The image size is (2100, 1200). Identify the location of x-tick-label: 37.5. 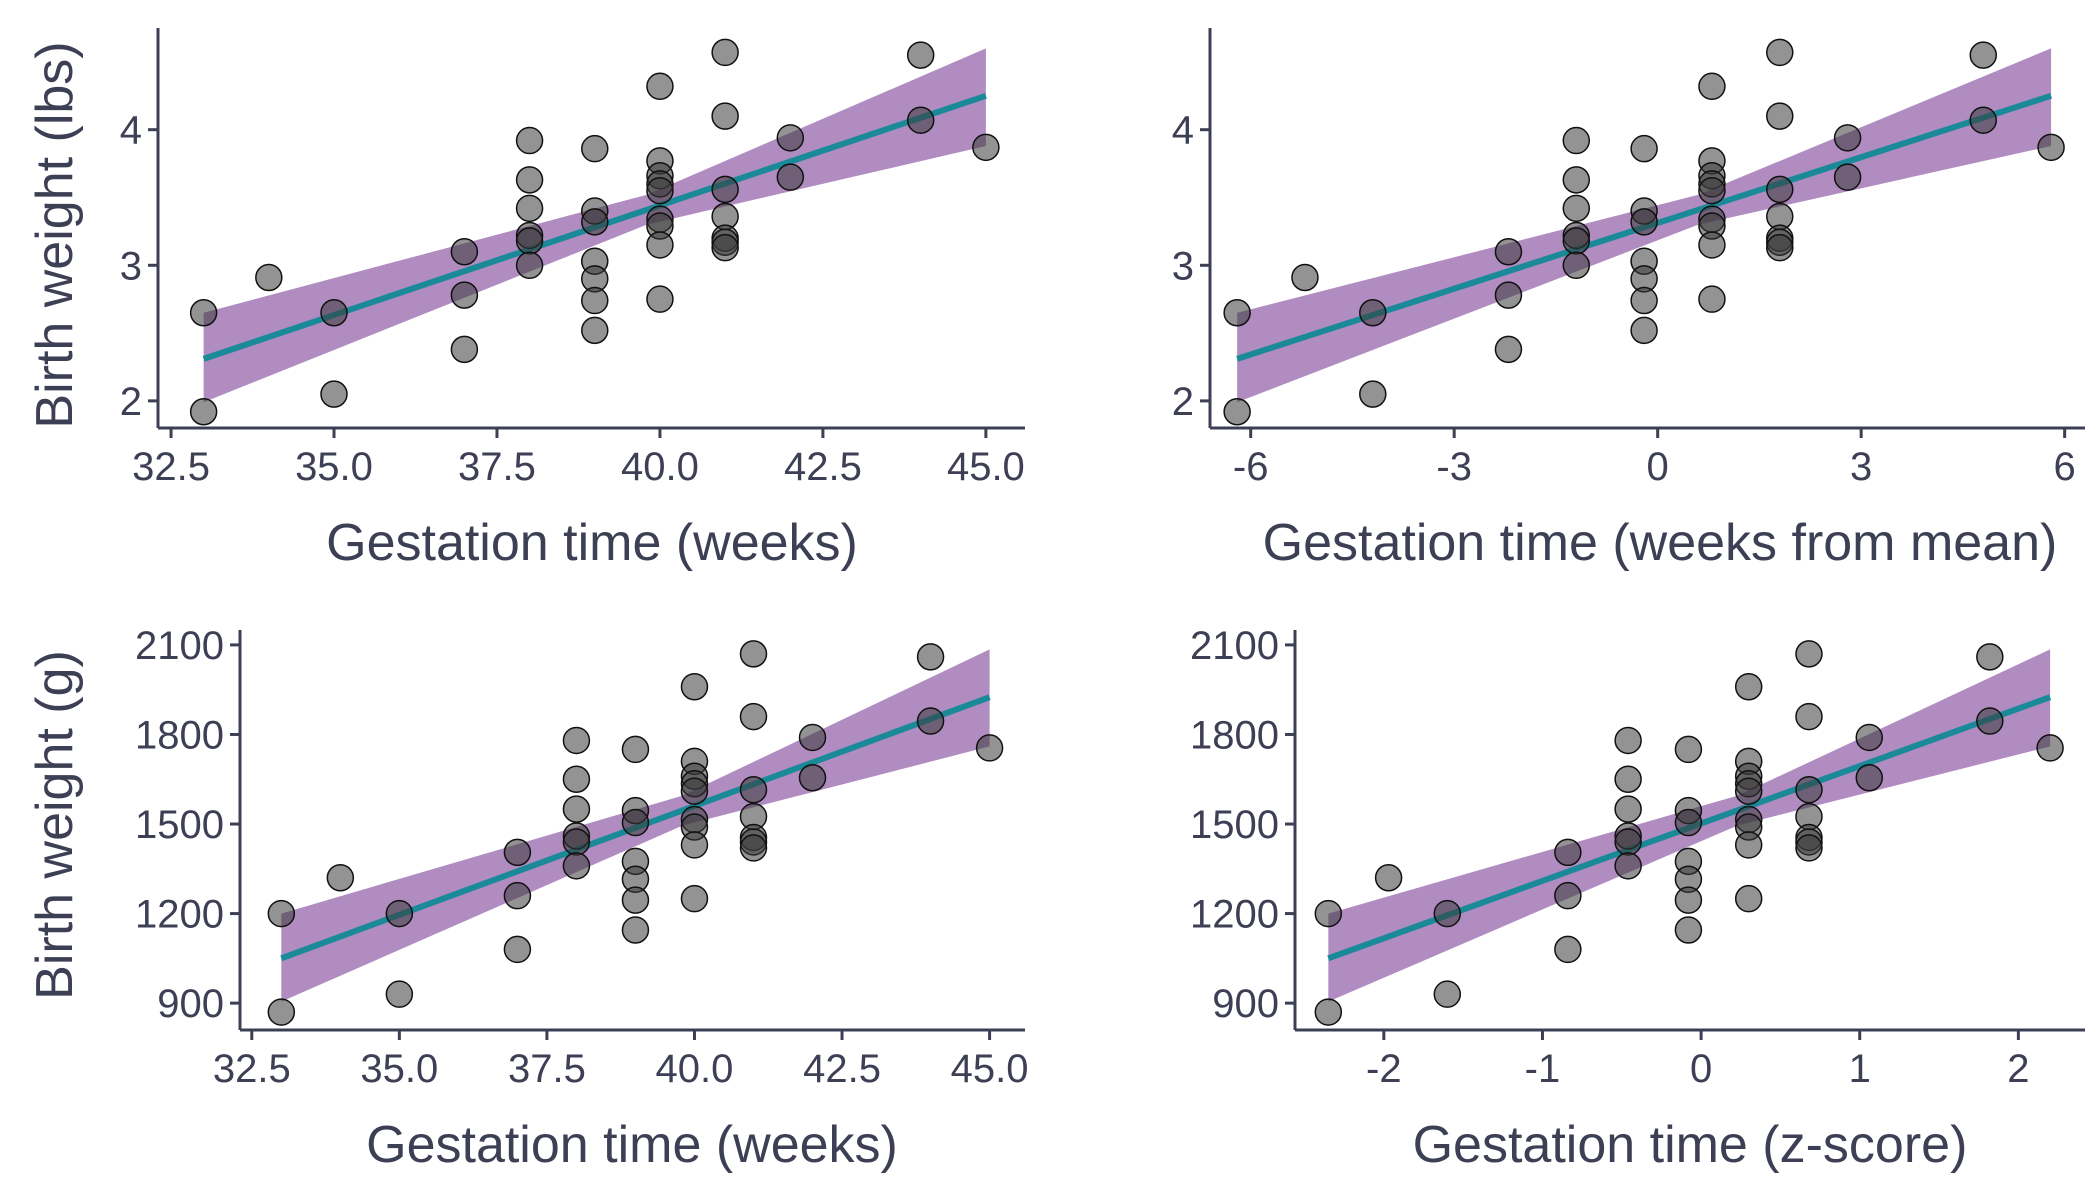
(547, 1069).